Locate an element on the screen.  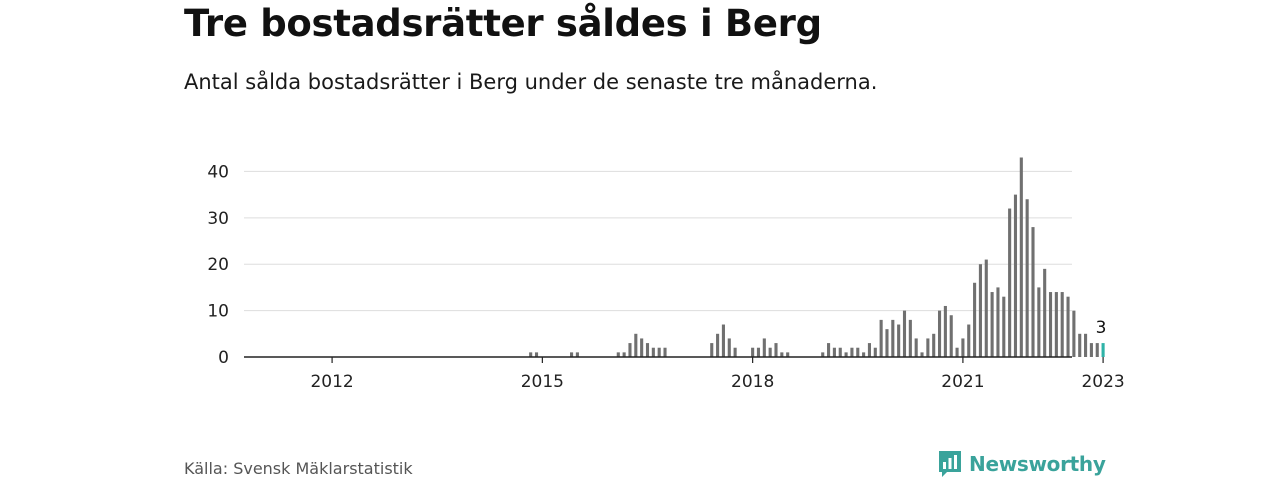
brand-logo: Newsworthy is located at coordinates (1021, 464).